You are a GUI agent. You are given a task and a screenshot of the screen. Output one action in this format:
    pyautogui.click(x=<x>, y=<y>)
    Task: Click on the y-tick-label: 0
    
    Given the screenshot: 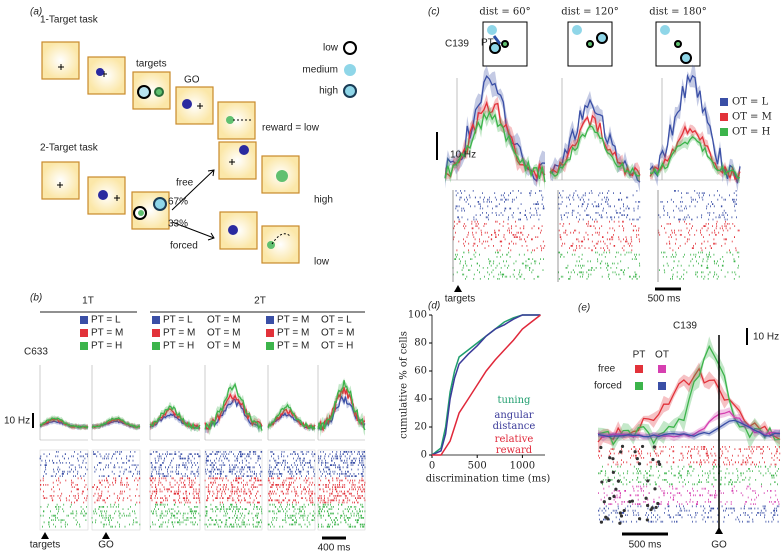 What is the action you would take?
    pyautogui.click(x=424, y=455)
    